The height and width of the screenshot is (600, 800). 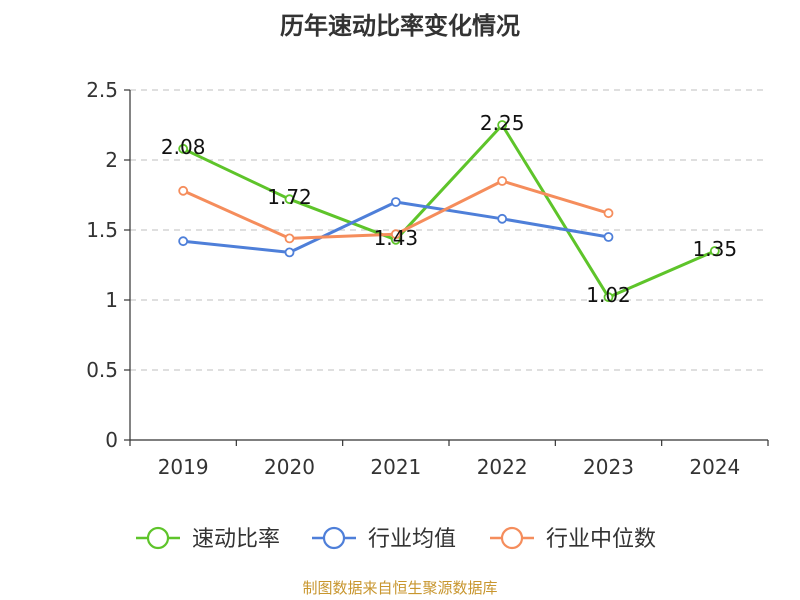 I want to click on source-note: 制图数据来自恒生聚源数据库, so click(x=399, y=588).